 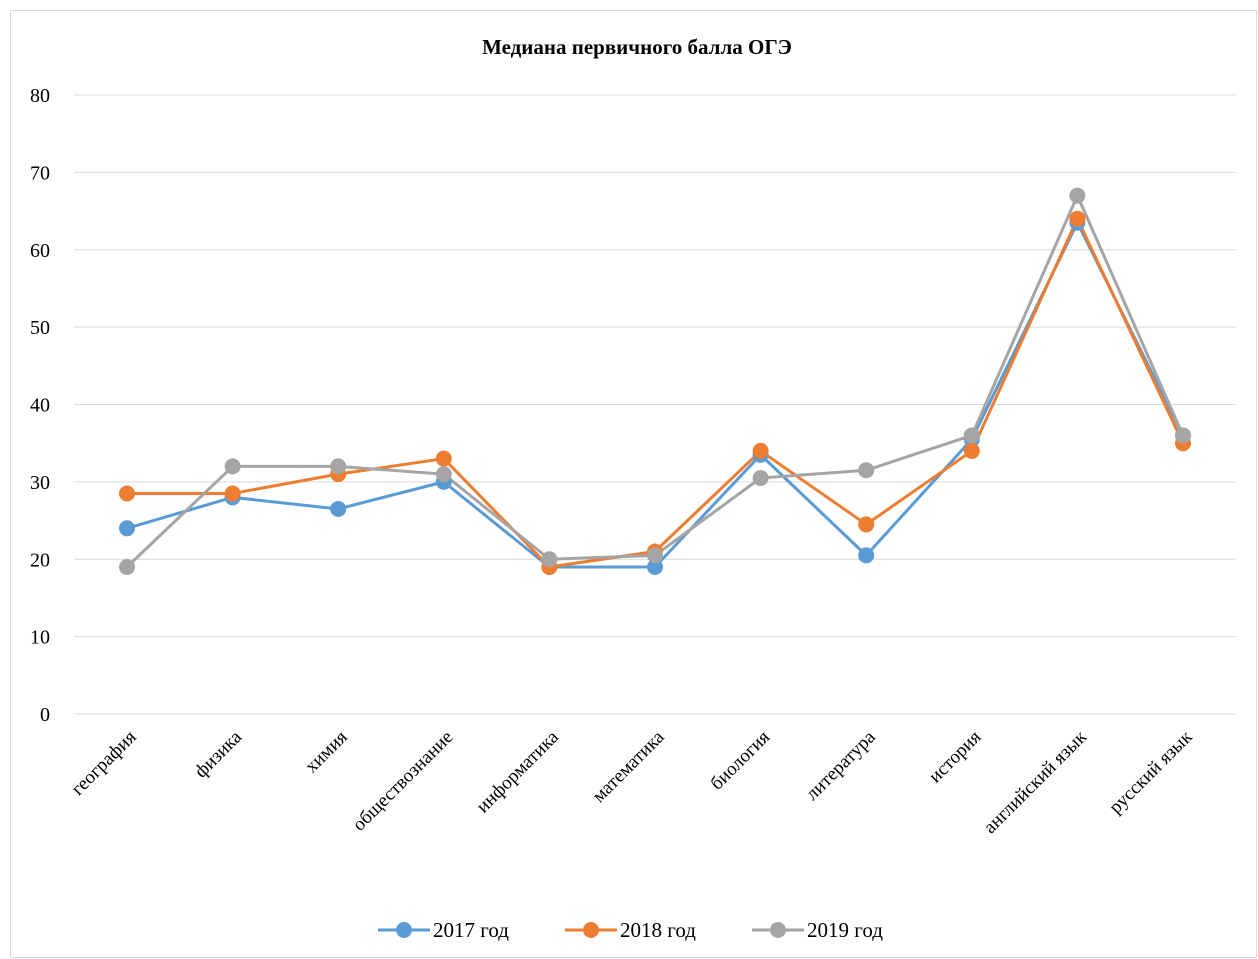 I want to click on y-tick-label: 70, so click(x=40, y=173).